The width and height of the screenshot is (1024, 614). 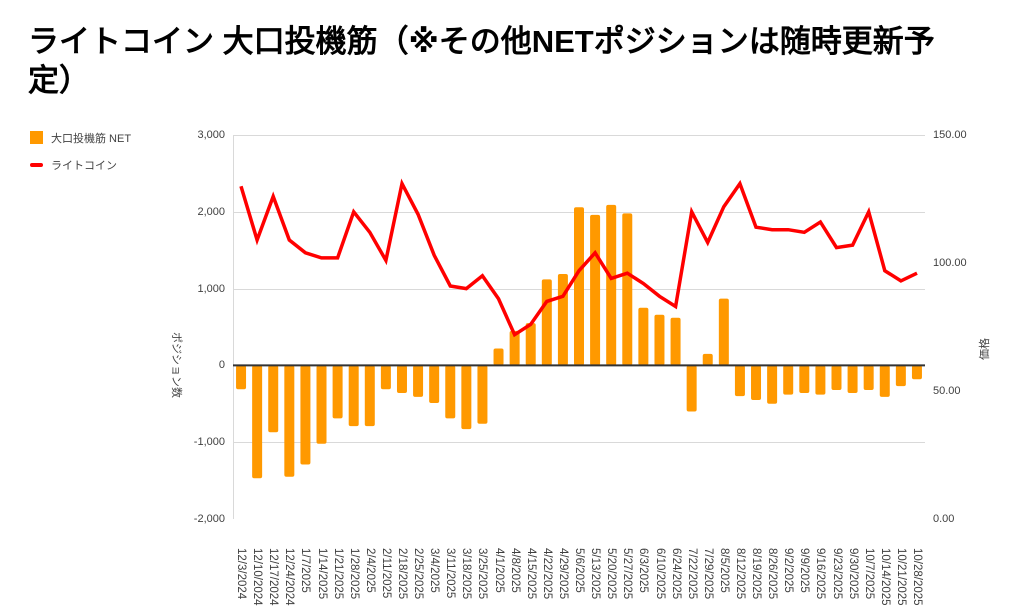 What do you see at coordinates (321, 574) in the screenshot?
I see `x-axis-date-label: 1/14/2025` at bounding box center [321, 574].